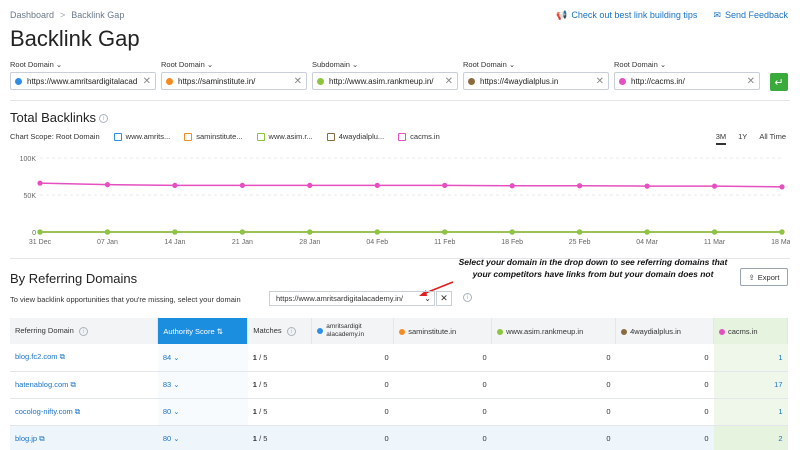 This screenshot has width=800, height=450. Describe the element at coordinates (83, 81) in the screenshot. I see `domain-input-1: https://www.amritsardigitalacad ✕` at that location.